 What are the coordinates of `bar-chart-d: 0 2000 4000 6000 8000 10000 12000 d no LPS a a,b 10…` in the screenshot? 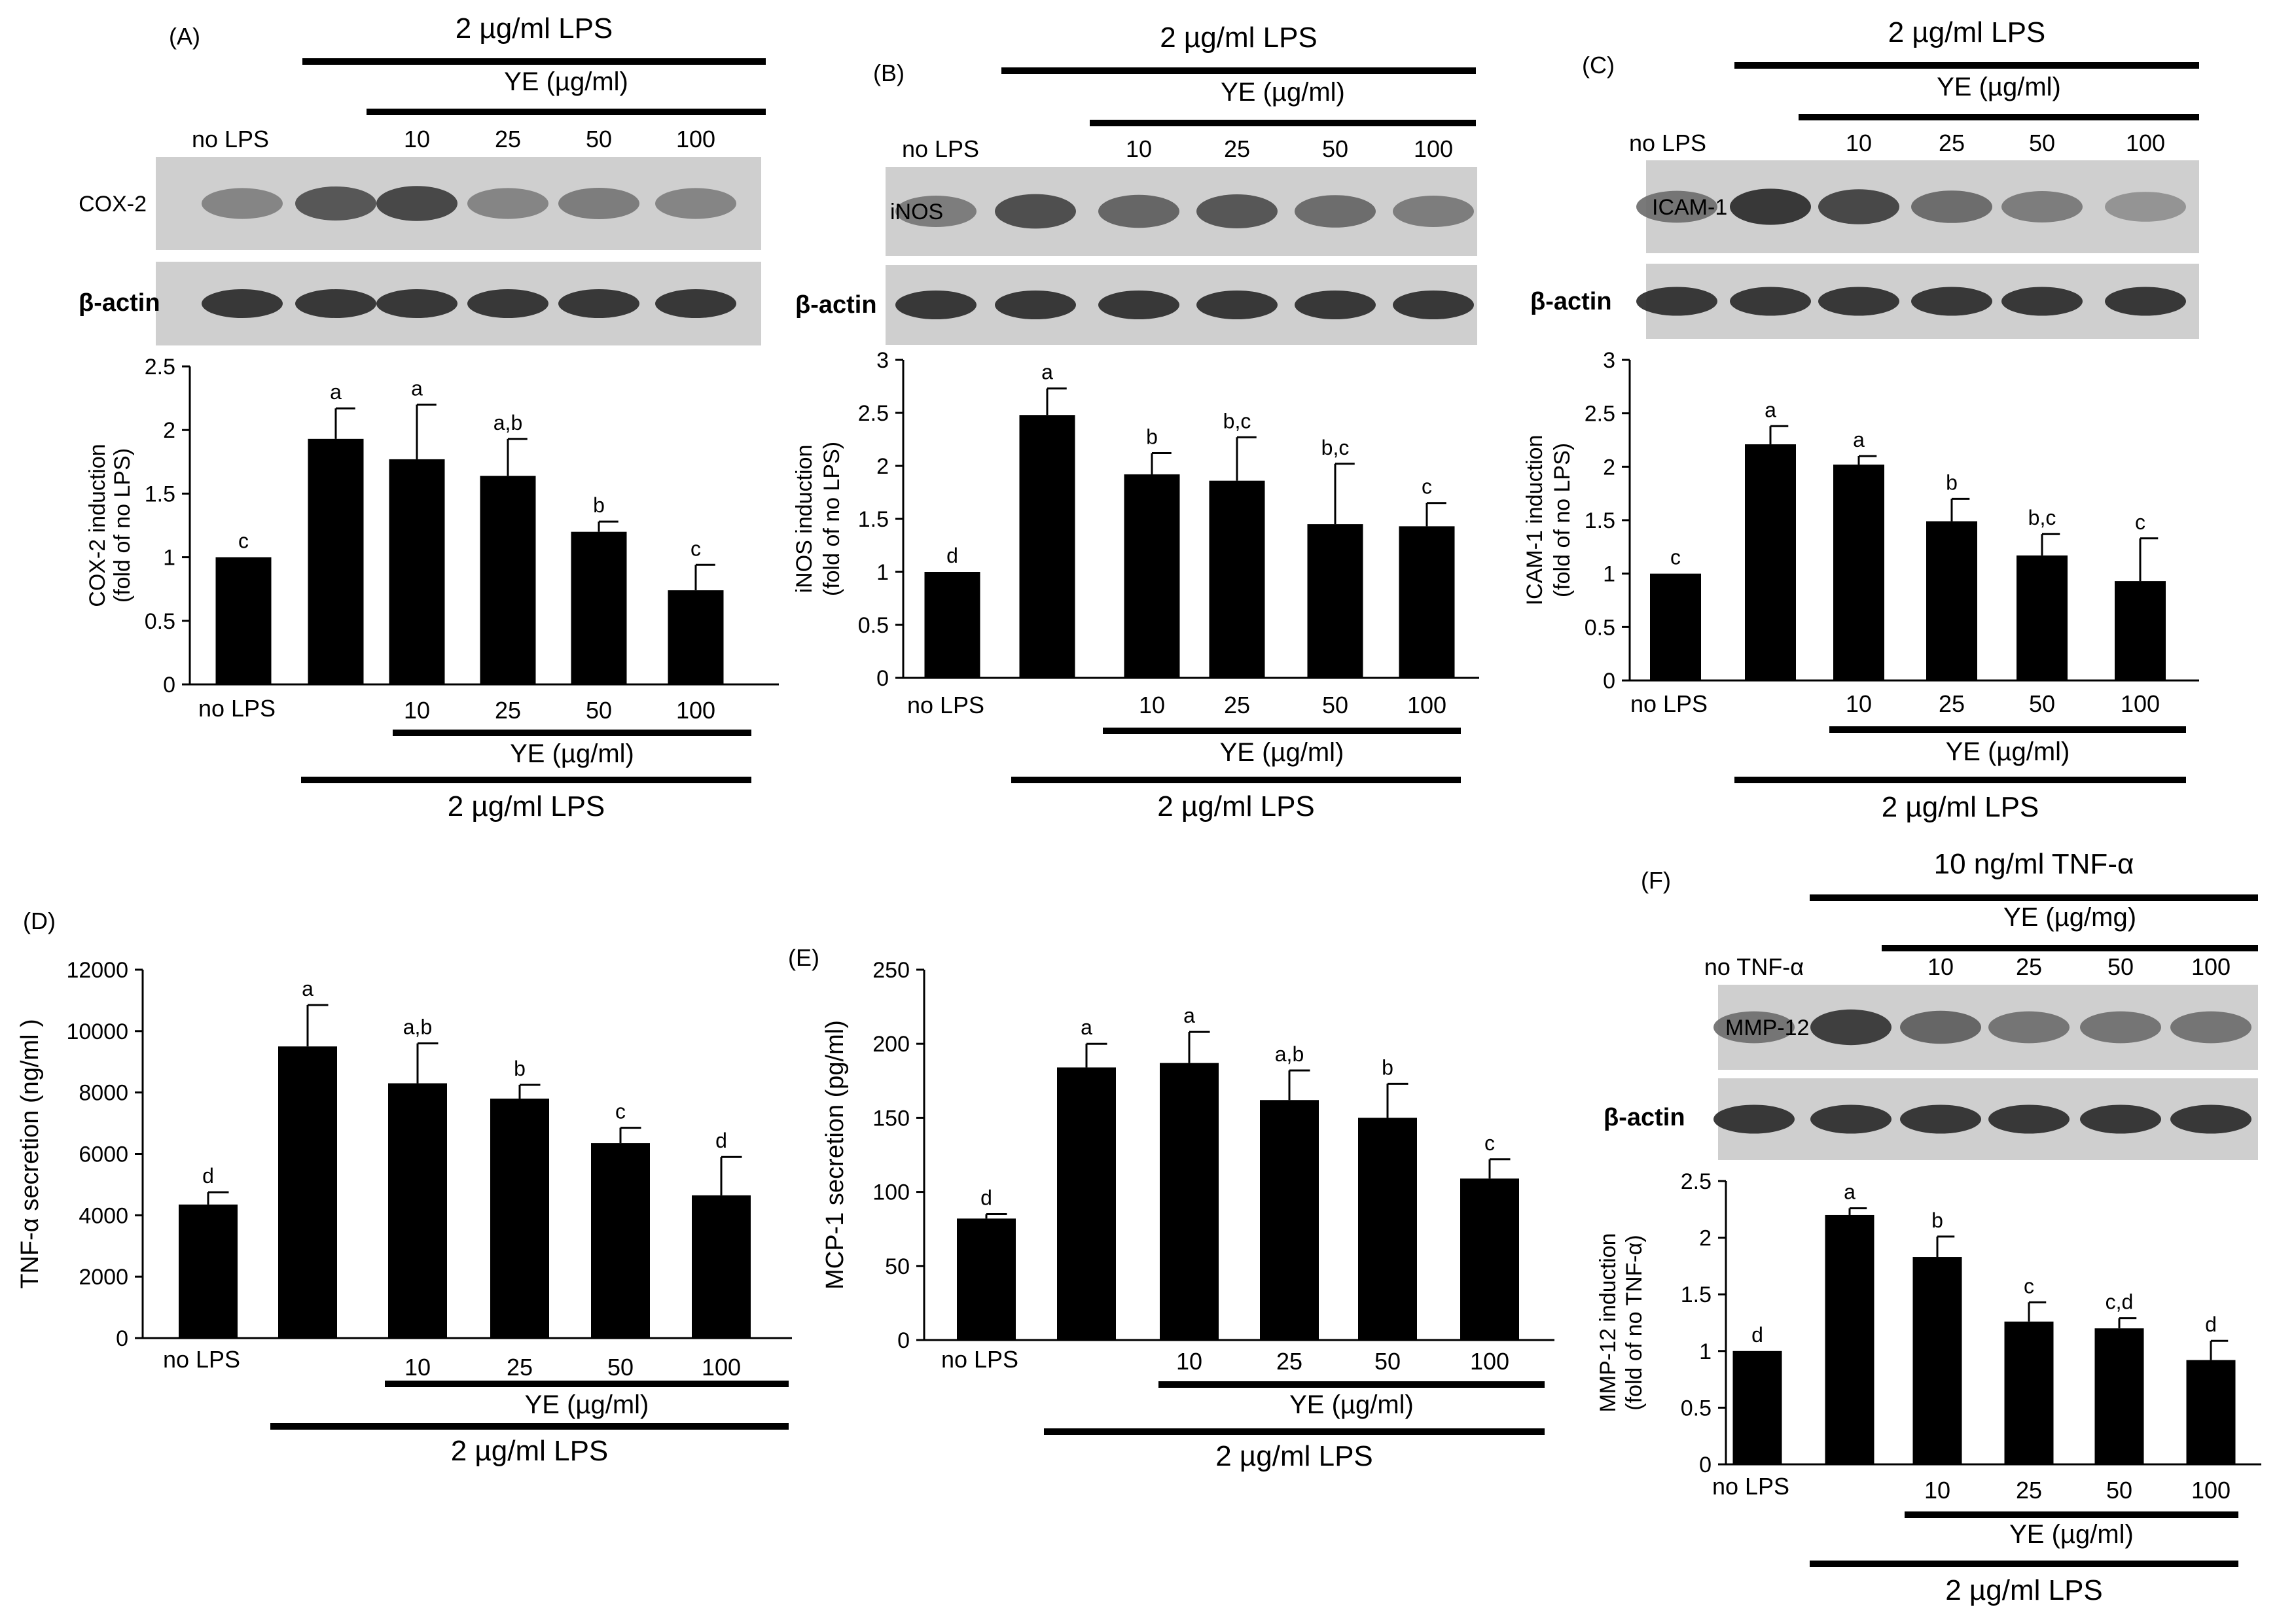 It's located at (404, 1212).